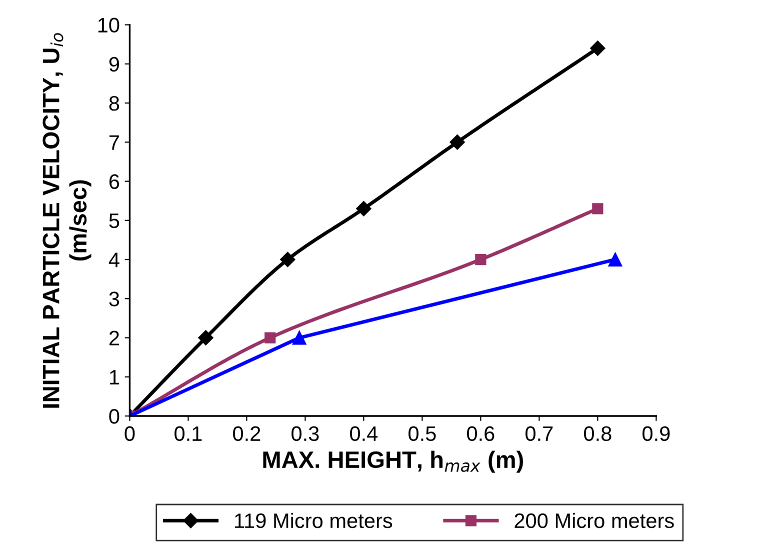  Describe the element at coordinates (114, 103) in the screenshot. I see `y-tick-label: 8` at that location.